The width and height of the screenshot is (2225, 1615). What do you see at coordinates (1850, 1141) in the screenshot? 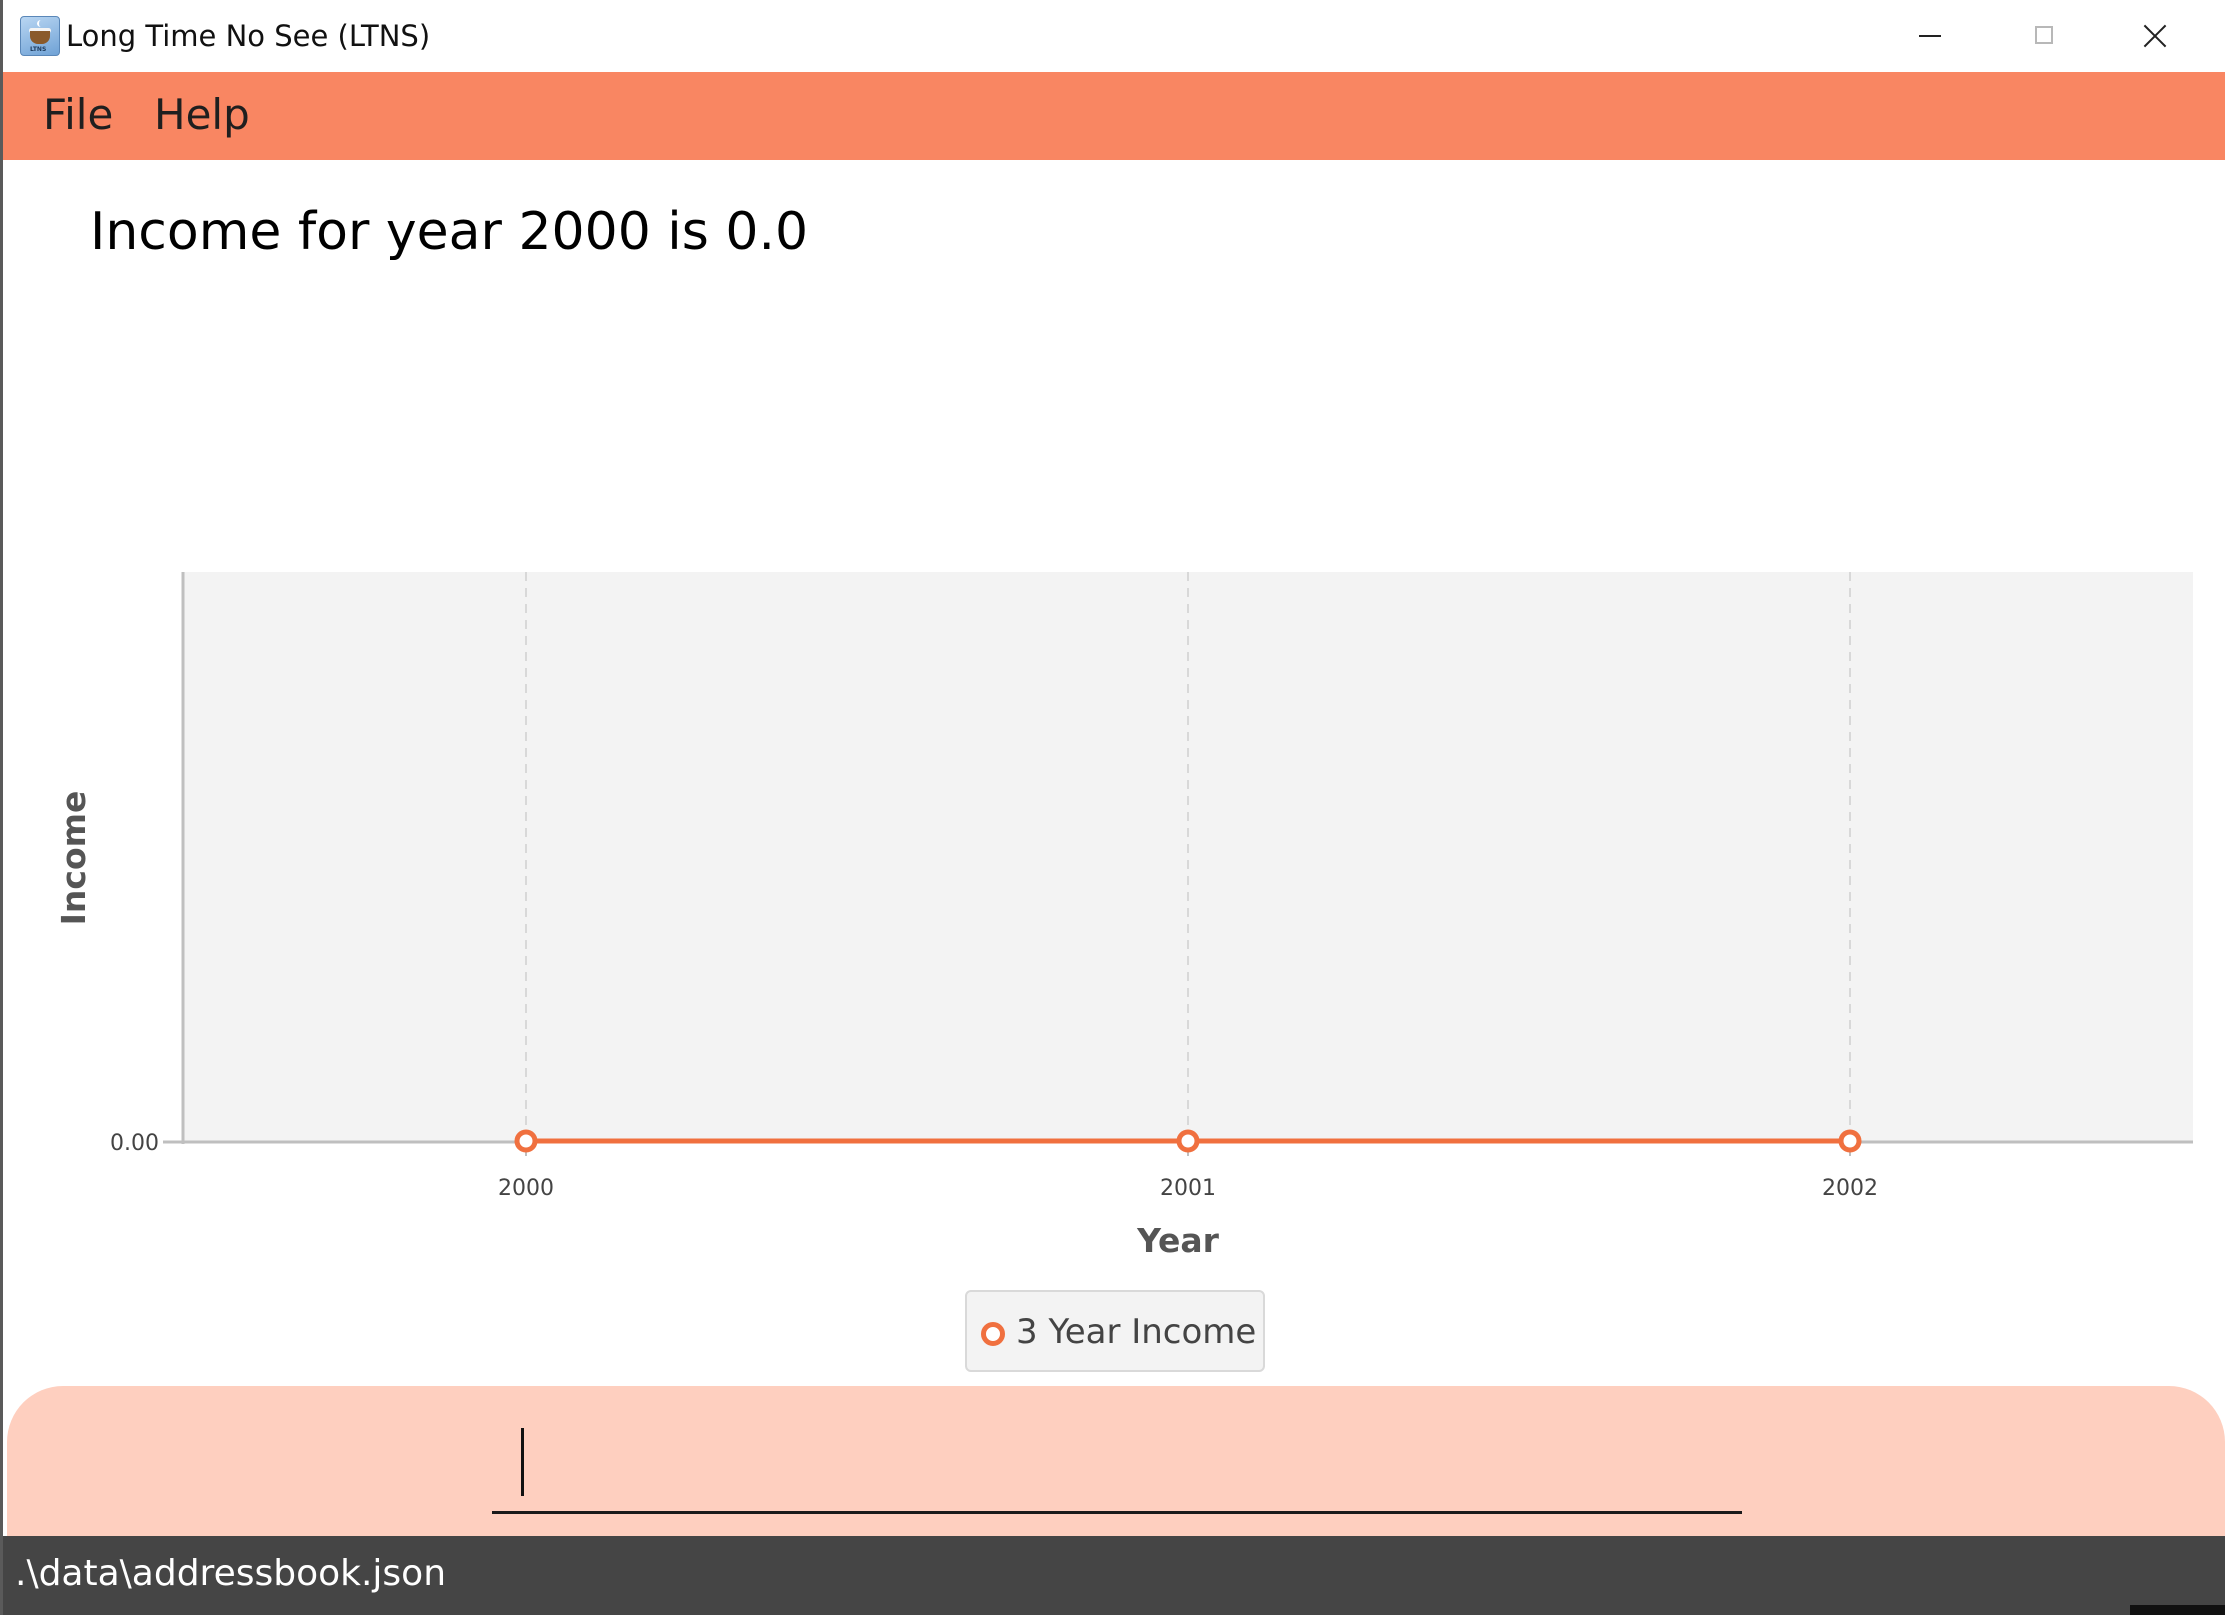
I see `data-point-2002` at bounding box center [1850, 1141].